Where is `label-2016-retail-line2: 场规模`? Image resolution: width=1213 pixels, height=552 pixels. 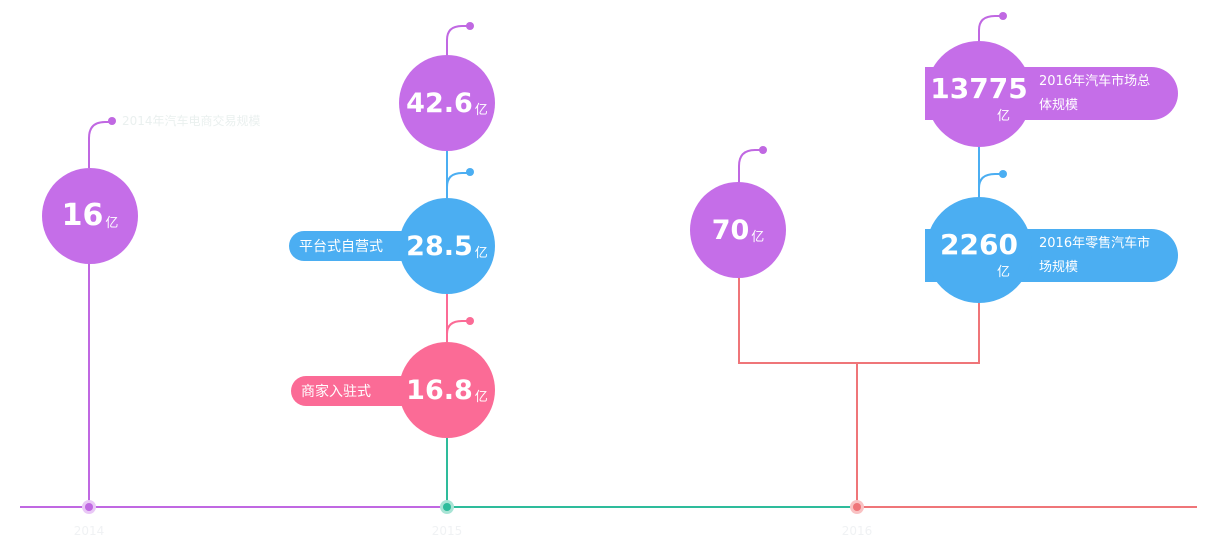 label-2016-retail-line2: 场规模 is located at coordinates (1059, 267).